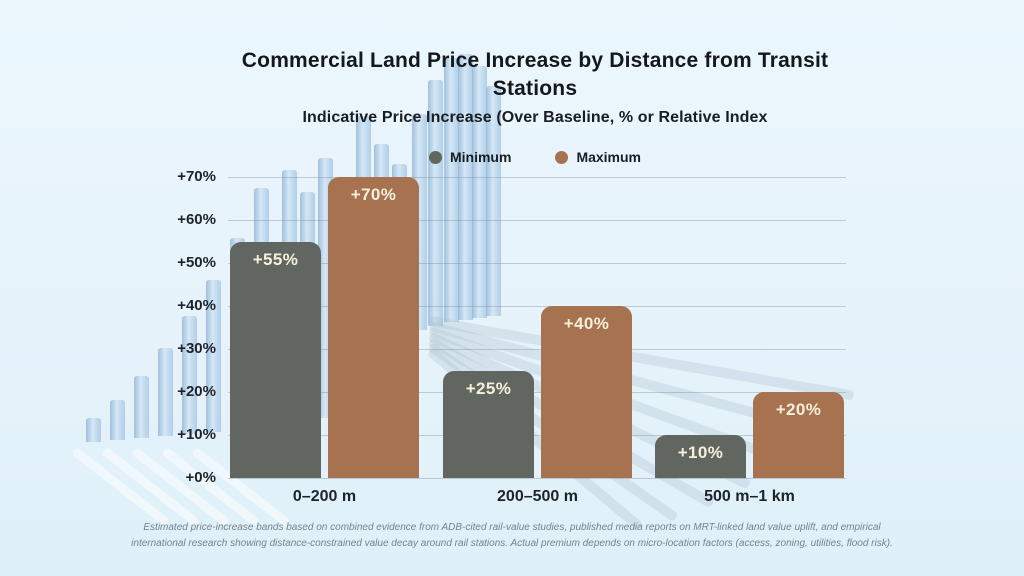 This screenshot has height=576, width=1024. I want to click on legend-item-minimum: Minimum, so click(470, 157).